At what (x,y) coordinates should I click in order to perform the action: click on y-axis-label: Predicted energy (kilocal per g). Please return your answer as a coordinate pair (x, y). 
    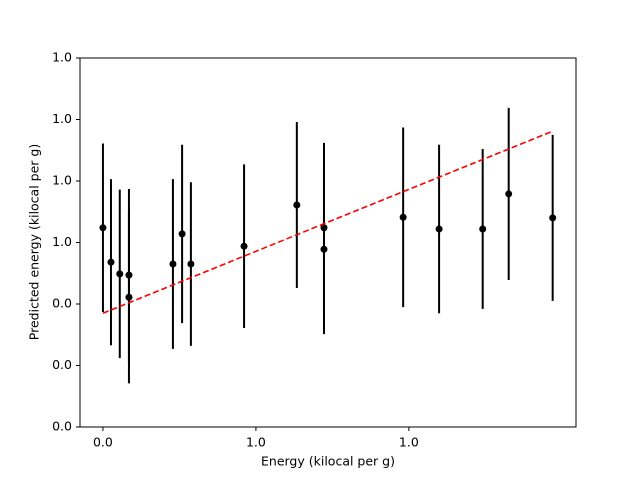
    Looking at the image, I should click on (34, 242).